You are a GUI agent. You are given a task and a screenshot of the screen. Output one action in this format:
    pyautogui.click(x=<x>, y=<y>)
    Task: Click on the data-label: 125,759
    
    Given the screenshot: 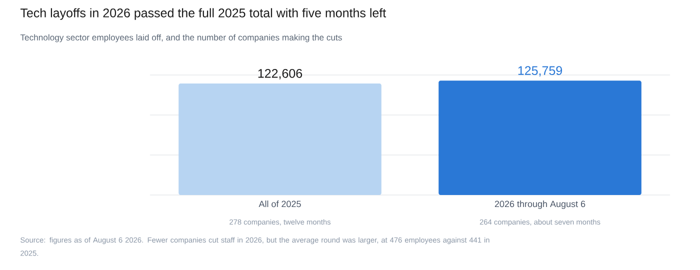 What is the action you would take?
    pyautogui.click(x=540, y=71)
    